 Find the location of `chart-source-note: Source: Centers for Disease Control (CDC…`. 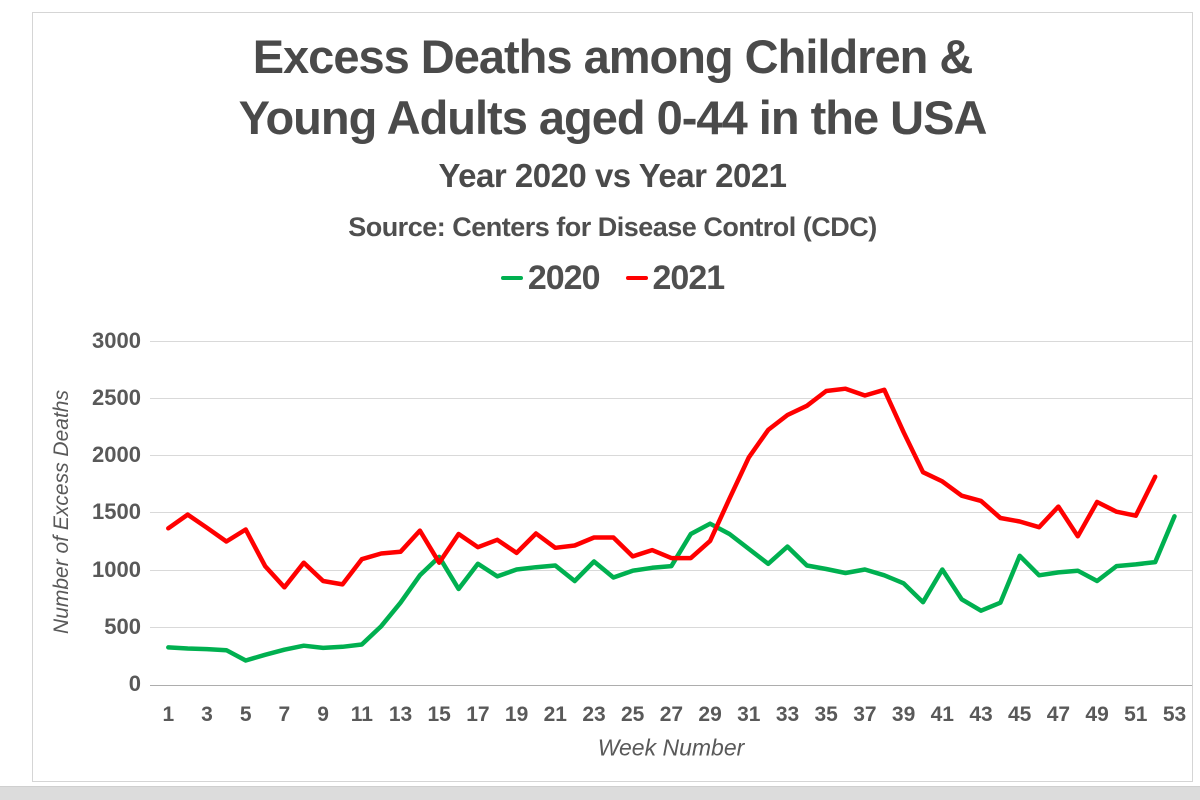

chart-source-note: Source: Centers for Disease Control (CDC… is located at coordinates (612, 227).